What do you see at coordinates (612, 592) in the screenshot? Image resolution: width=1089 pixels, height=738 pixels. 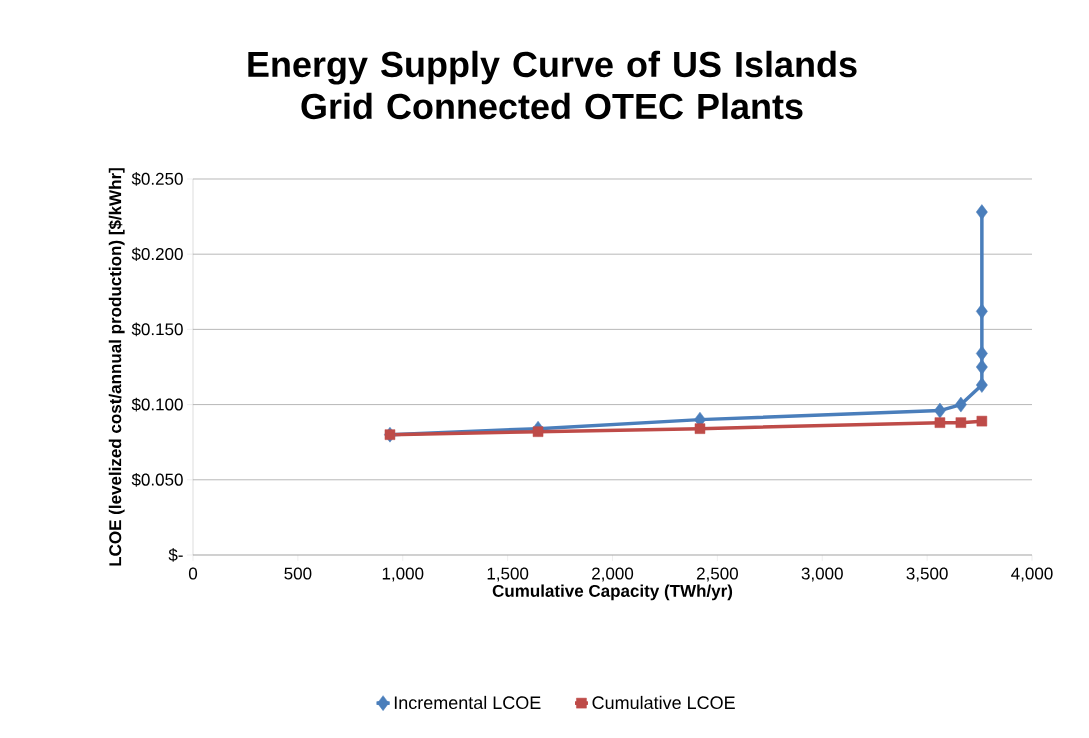 I see `x-axis-title: Cumulative Capacity (TWh/yr)` at bounding box center [612, 592].